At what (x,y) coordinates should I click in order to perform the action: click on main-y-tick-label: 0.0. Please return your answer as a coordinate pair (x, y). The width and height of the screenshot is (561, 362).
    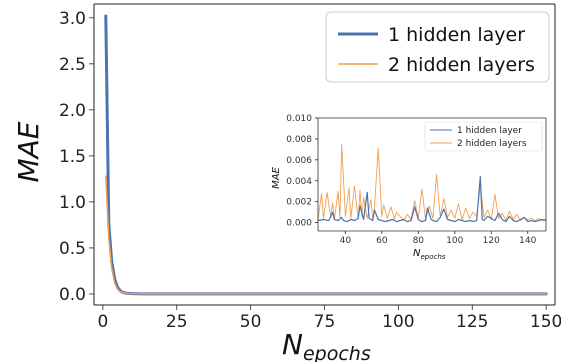
    Looking at the image, I should click on (72, 295).